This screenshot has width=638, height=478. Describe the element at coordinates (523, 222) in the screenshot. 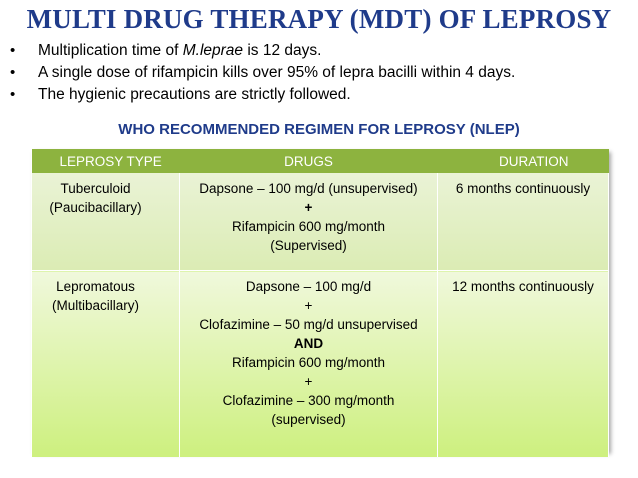

I see `cell-duration: 6 months continuously` at that location.